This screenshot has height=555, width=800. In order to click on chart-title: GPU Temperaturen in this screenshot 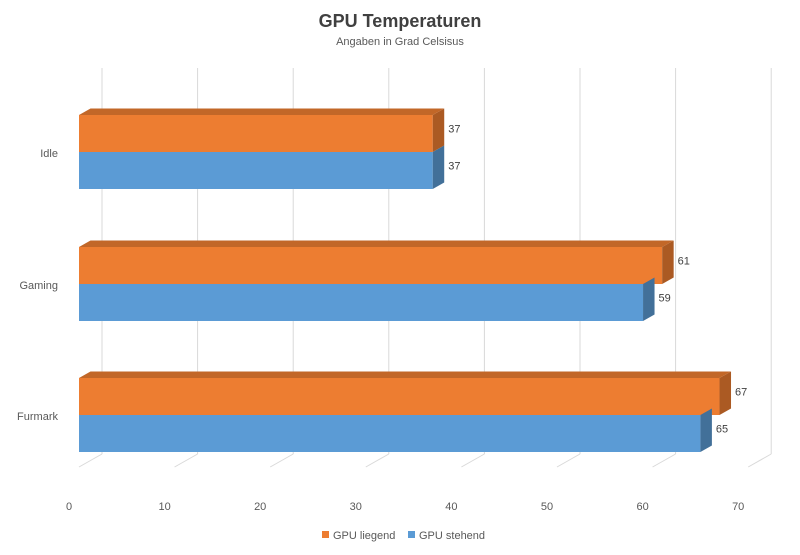, I will do `click(400, 21)`.